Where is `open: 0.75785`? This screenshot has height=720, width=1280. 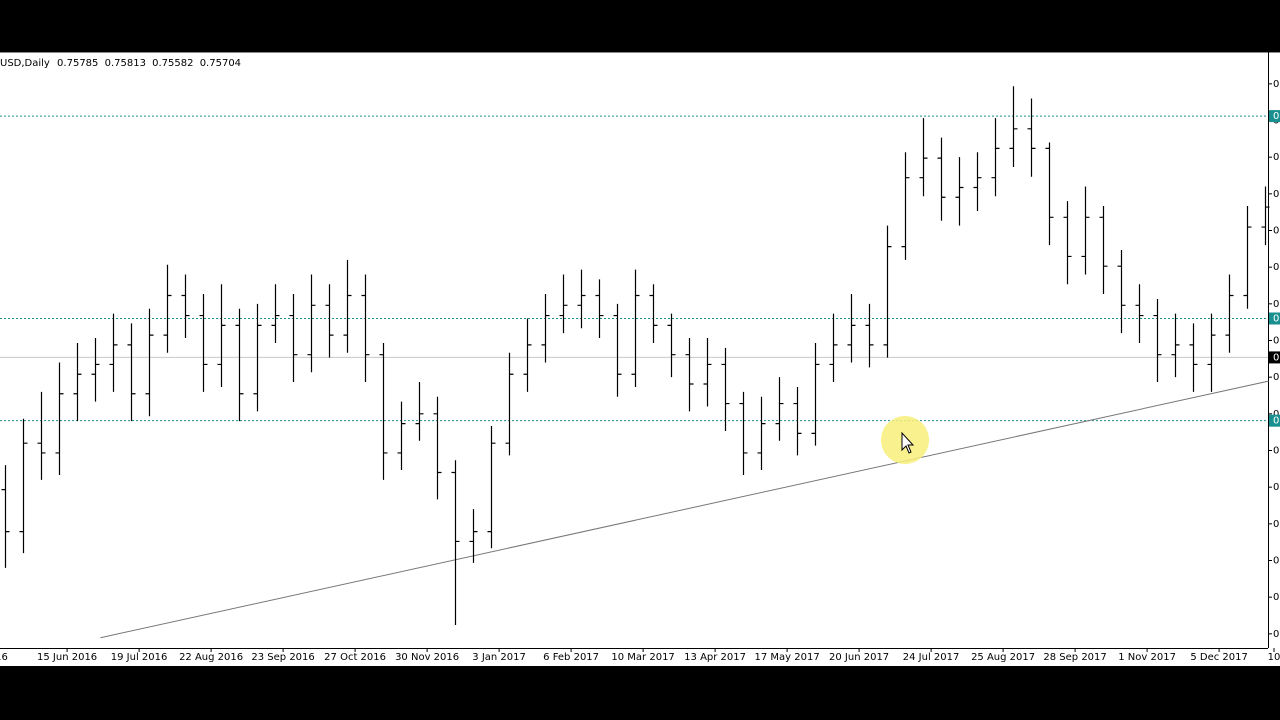 open: 0.75785 is located at coordinates (77, 63).